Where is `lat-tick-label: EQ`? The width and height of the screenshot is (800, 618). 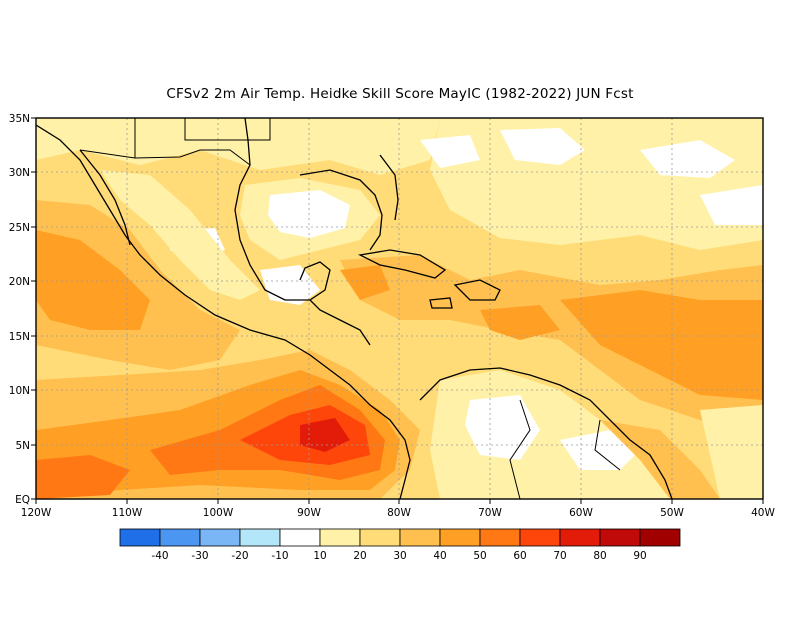
lat-tick-label: EQ is located at coordinates (22, 500).